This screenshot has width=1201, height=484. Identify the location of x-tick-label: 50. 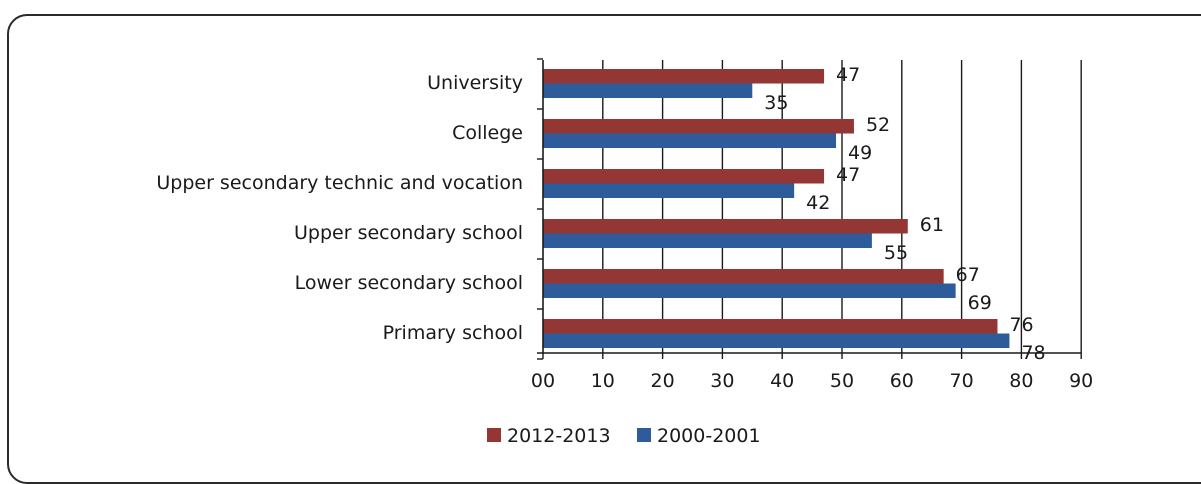
(842, 381).